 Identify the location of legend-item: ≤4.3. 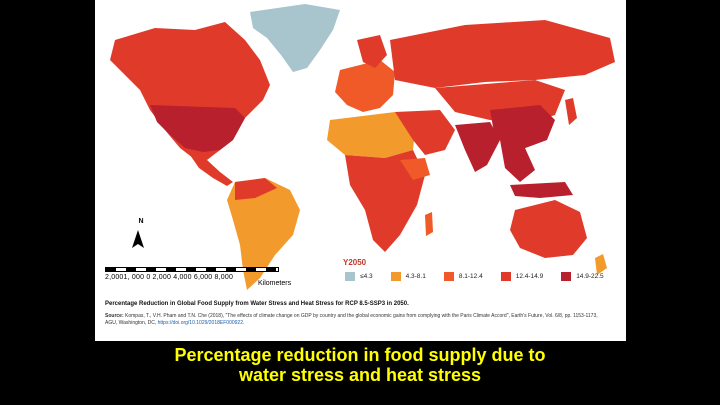
(359, 276).